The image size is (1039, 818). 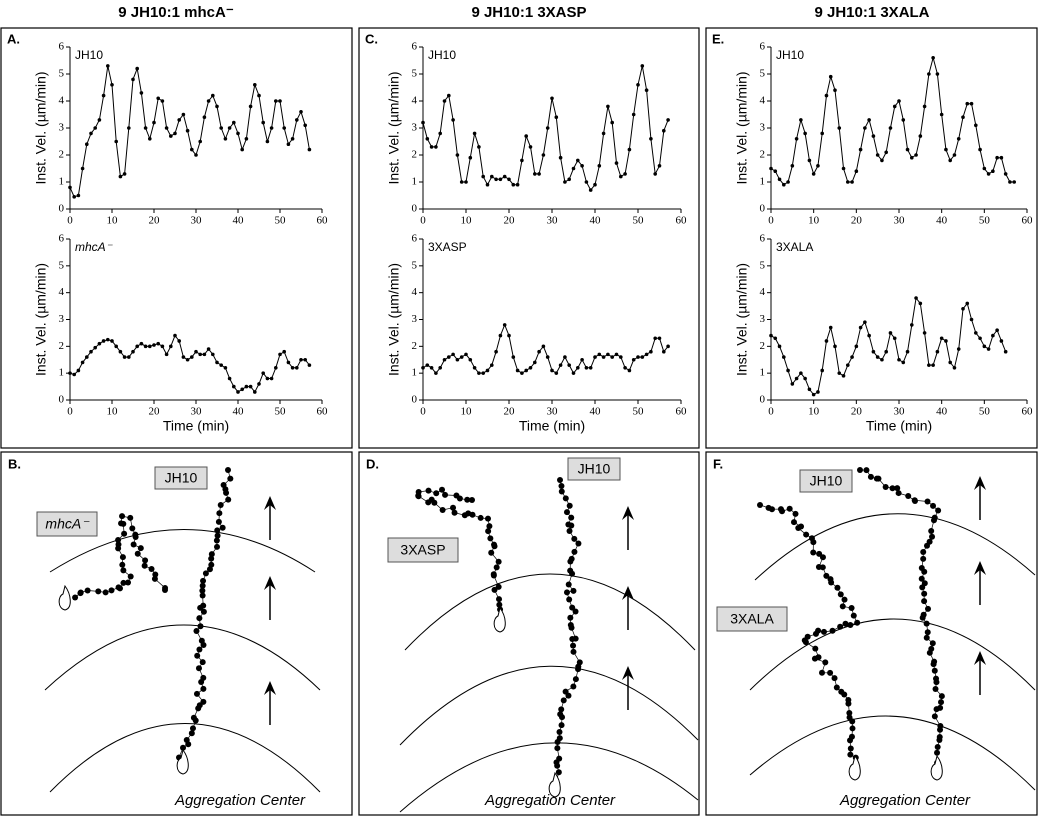 I want to click on x-tick-label: 0, so click(x=771, y=412).